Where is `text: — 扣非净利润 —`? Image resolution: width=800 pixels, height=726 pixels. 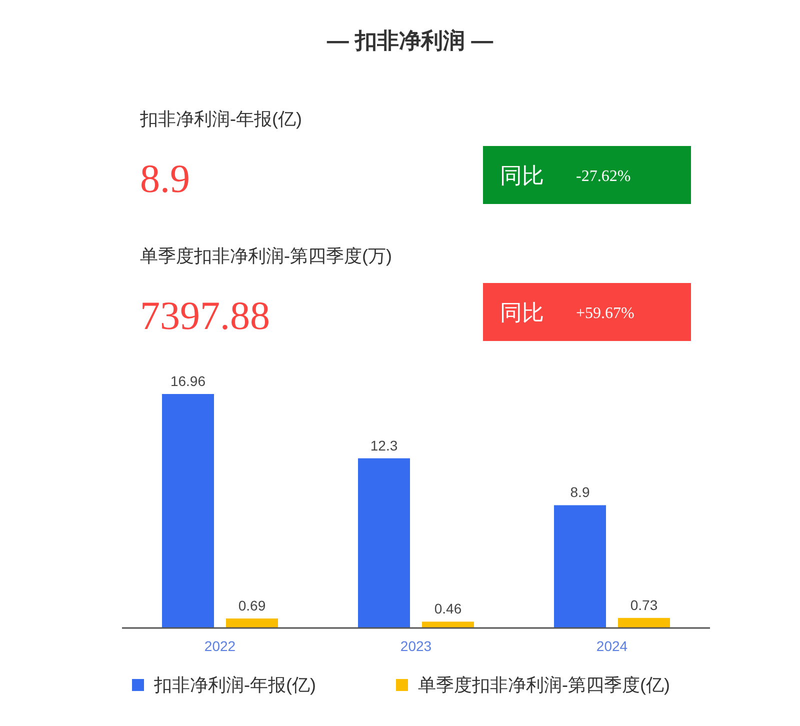 text: — 扣非净利润 — is located at coordinates (410, 40).